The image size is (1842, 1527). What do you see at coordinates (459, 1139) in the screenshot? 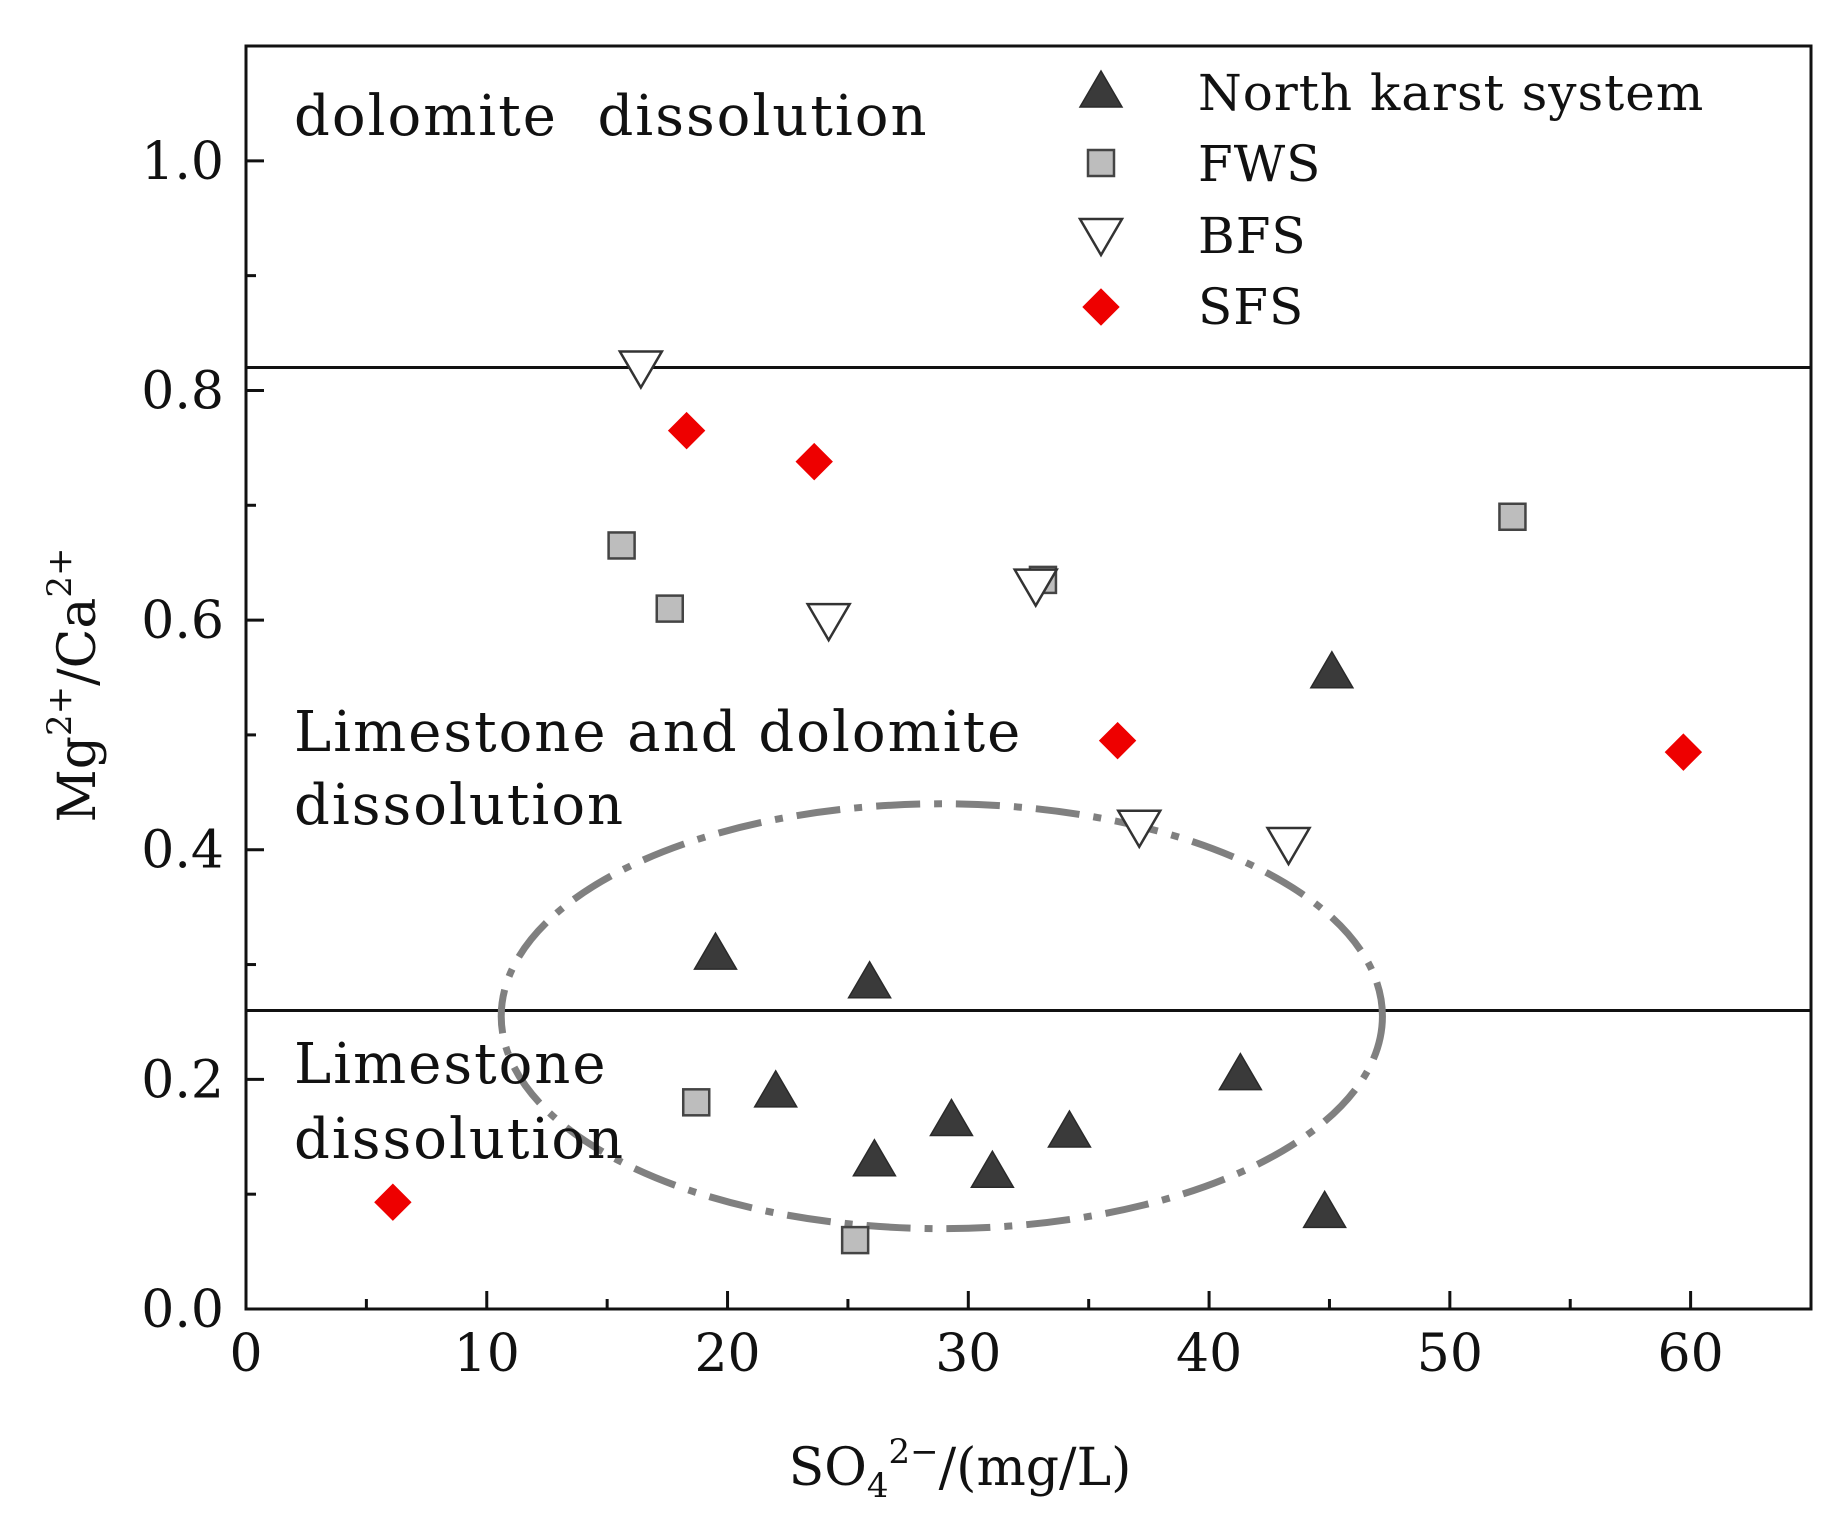
I see `region-label-limestone-line-2: dissolution` at bounding box center [459, 1139].